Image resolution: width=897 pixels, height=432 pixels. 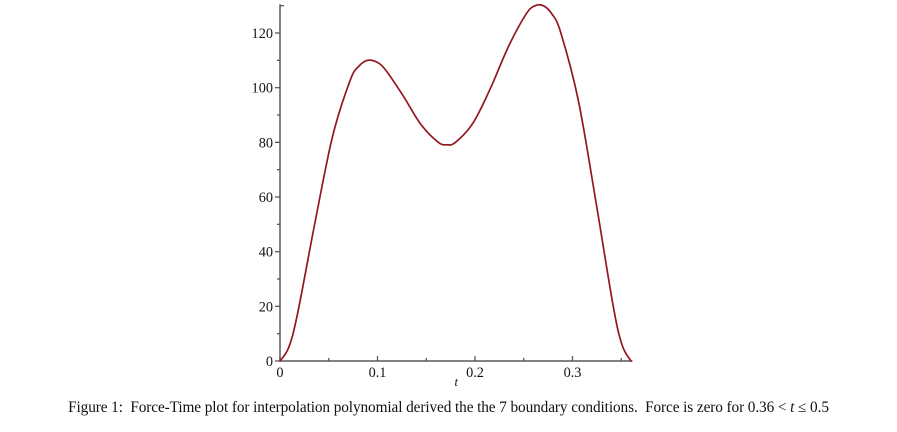 What do you see at coordinates (266, 143) in the screenshot?
I see `y-tick-label: 80` at bounding box center [266, 143].